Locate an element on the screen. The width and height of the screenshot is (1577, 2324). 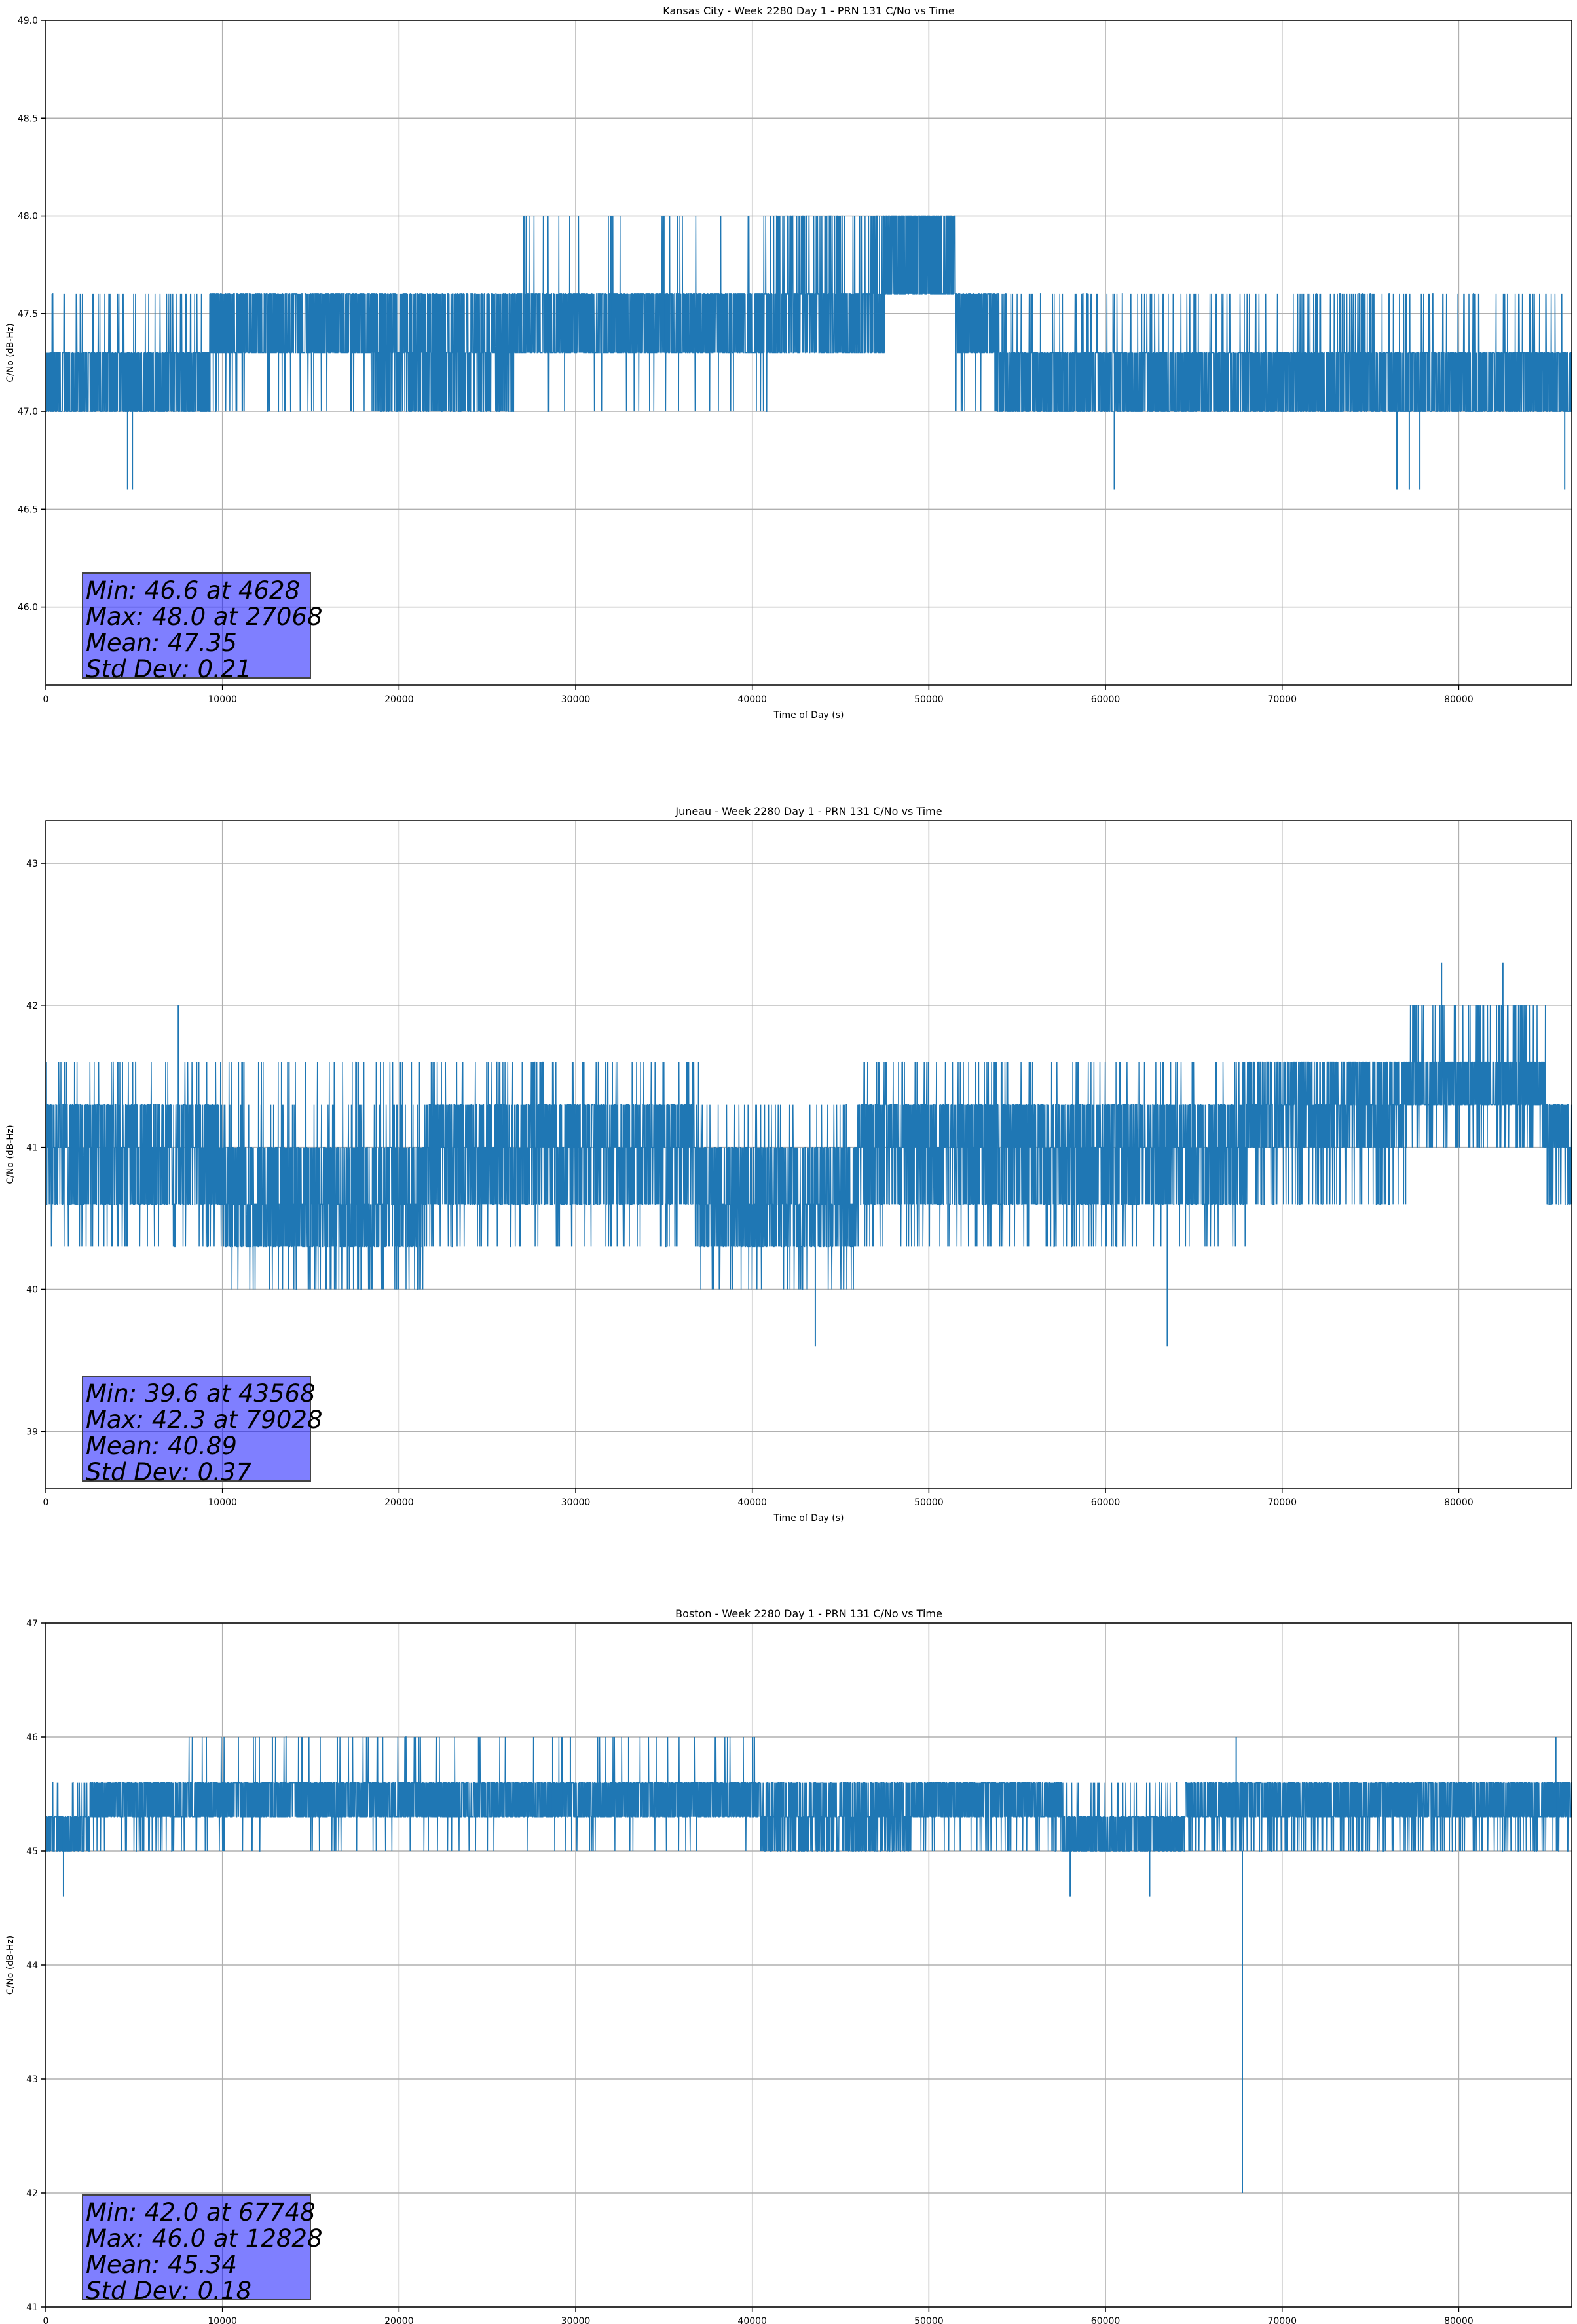
y-tick-label: 46.5 is located at coordinates (28, 509).